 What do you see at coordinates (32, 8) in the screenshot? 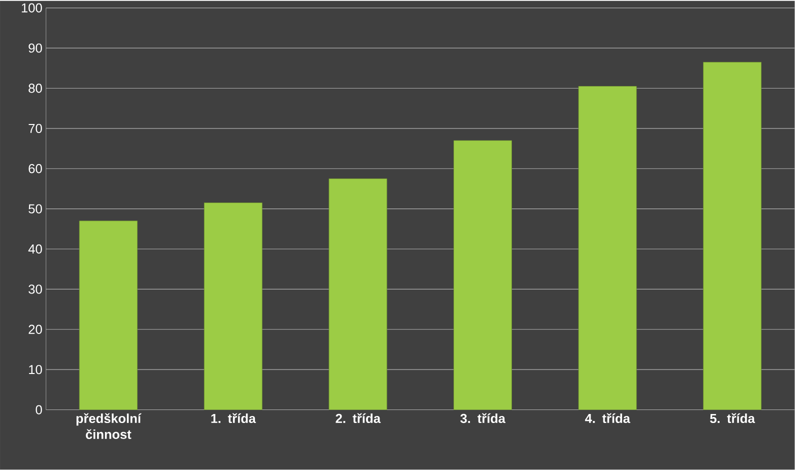
I see `y-tick-label: 100` at bounding box center [32, 8].